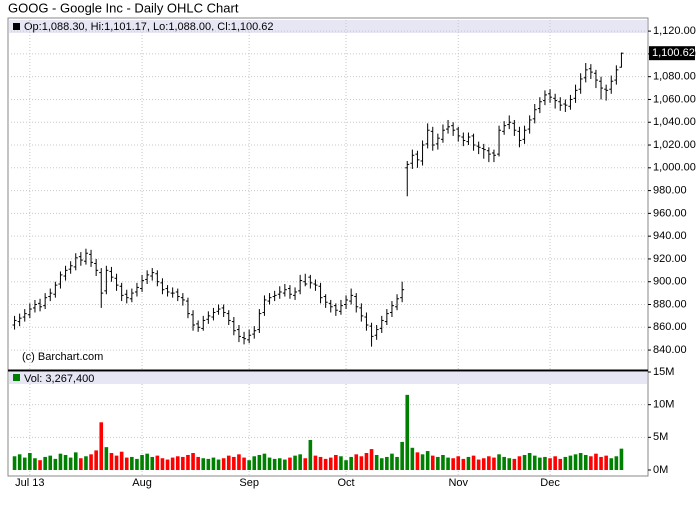 This screenshot has height=512, width=700. What do you see at coordinates (29, 483) in the screenshot?
I see `x-tick-label: Jul 13` at bounding box center [29, 483].